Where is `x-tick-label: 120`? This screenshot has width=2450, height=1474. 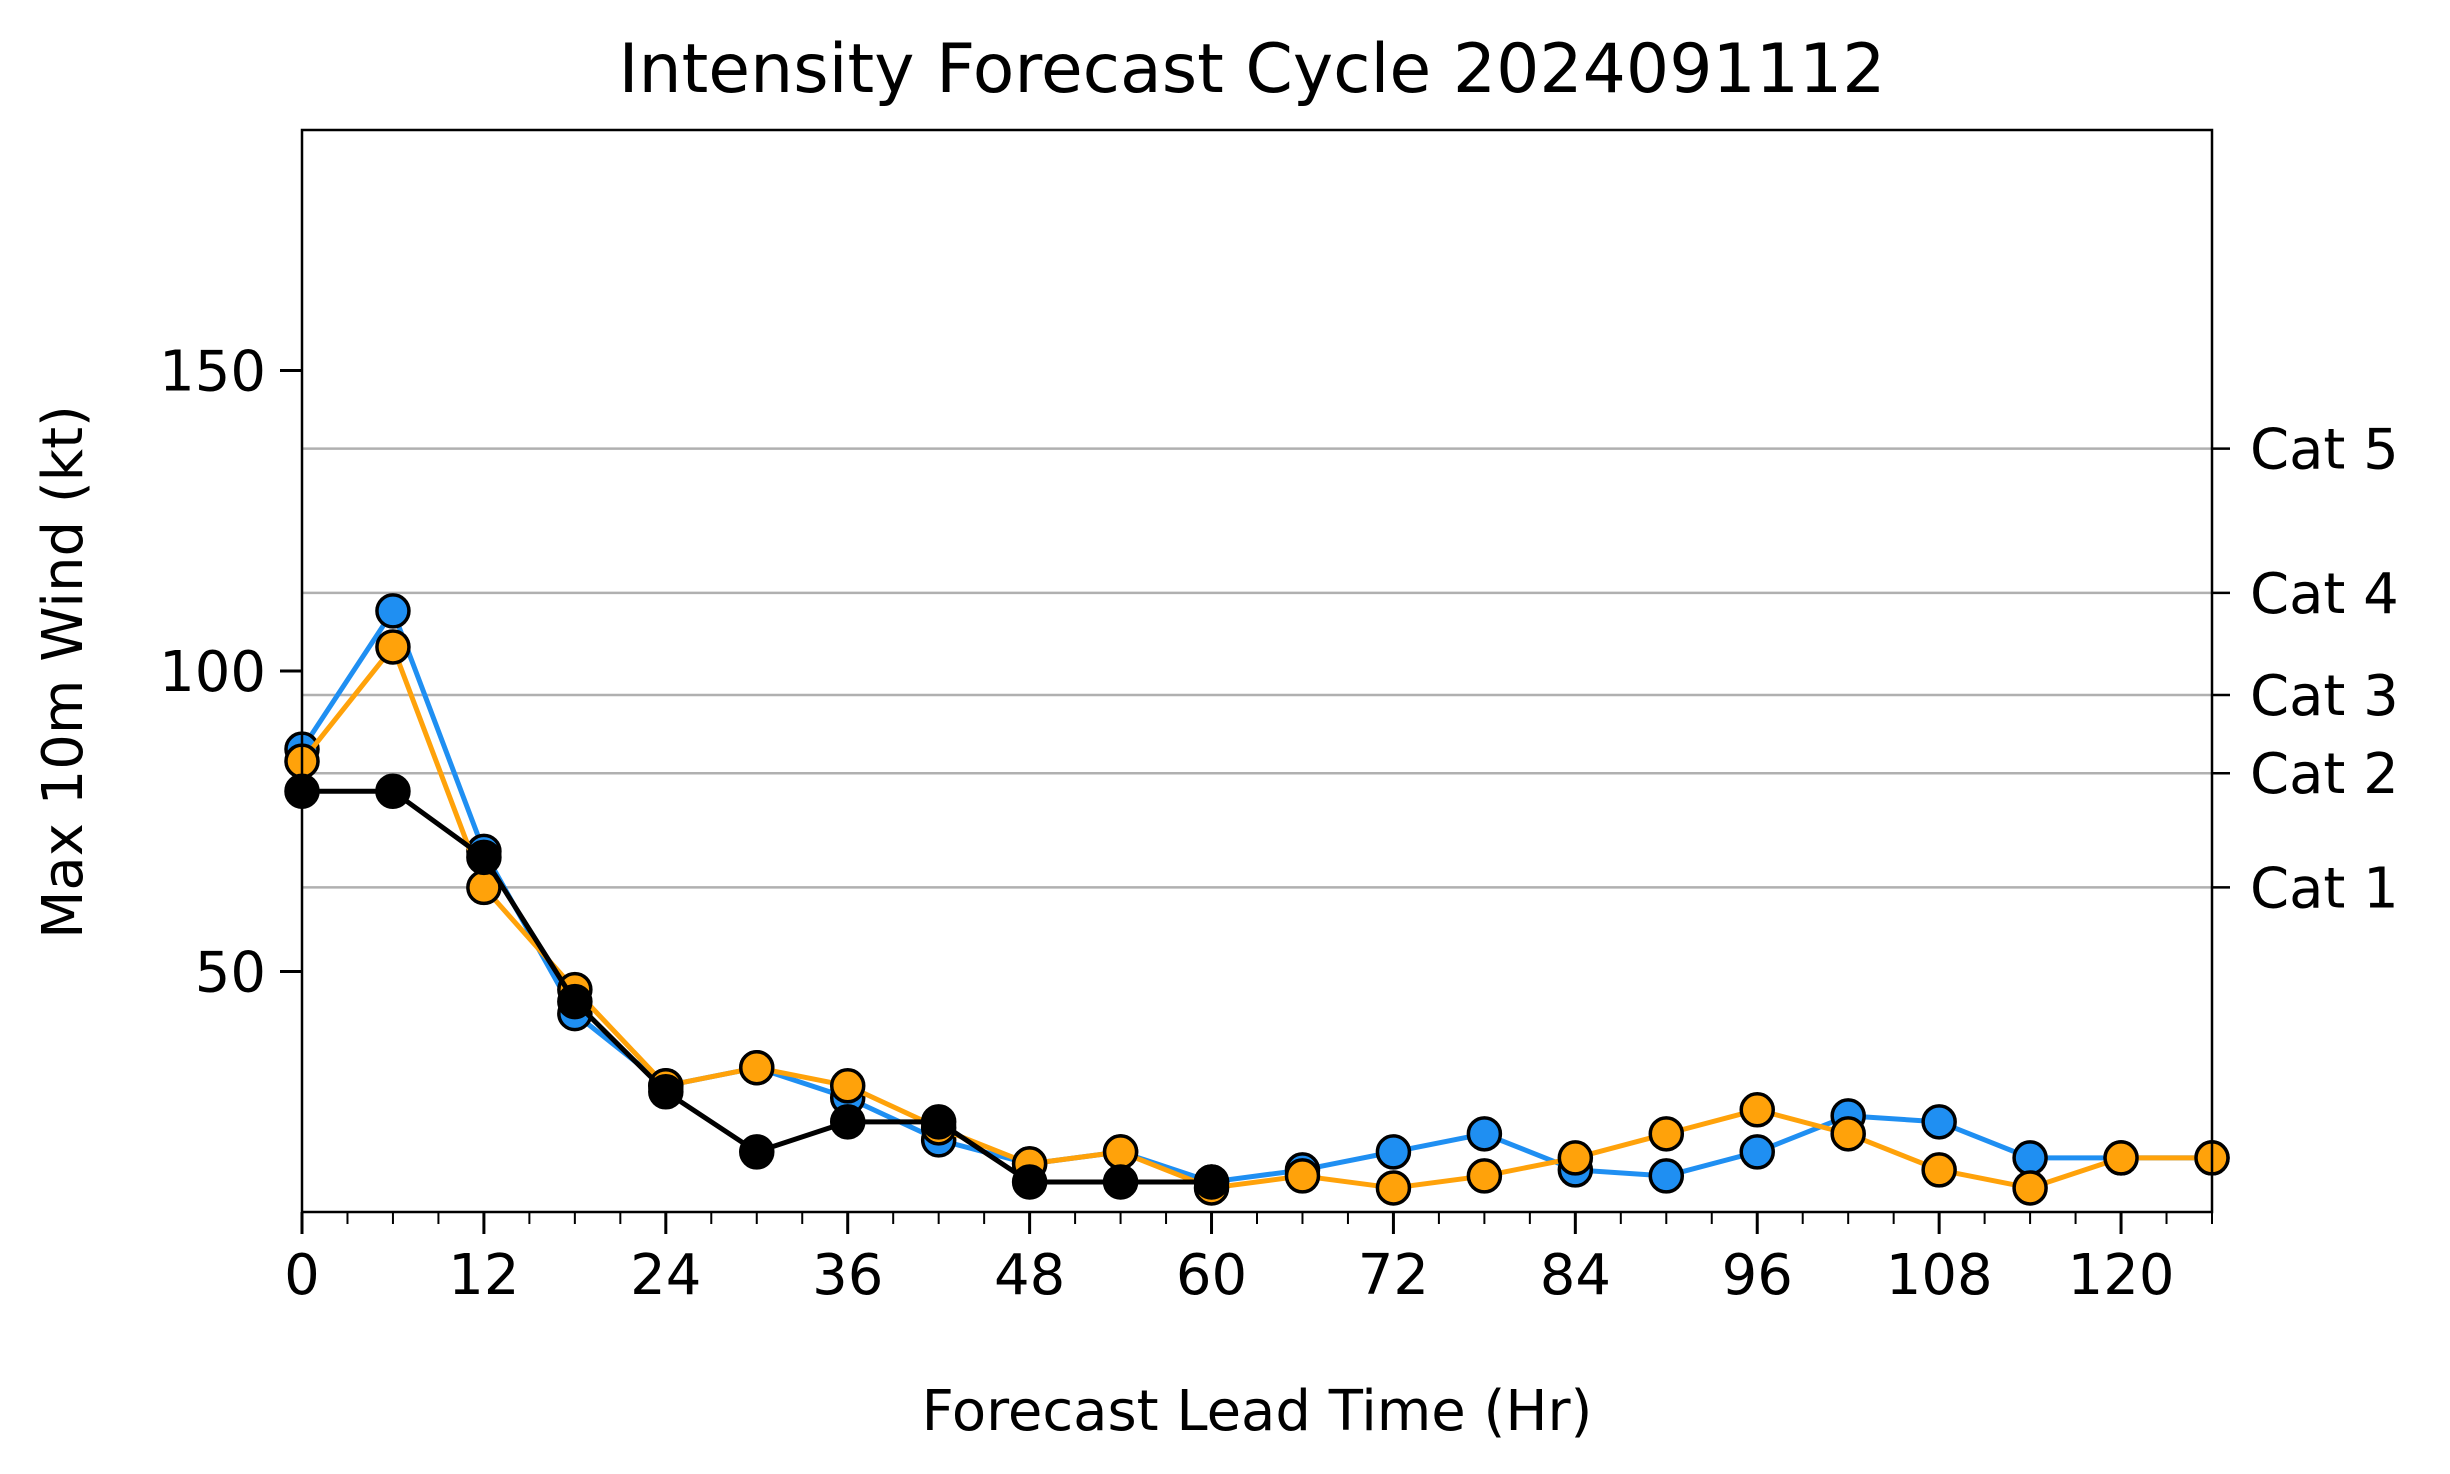 x-tick-label: 120 is located at coordinates (2121, 1275).